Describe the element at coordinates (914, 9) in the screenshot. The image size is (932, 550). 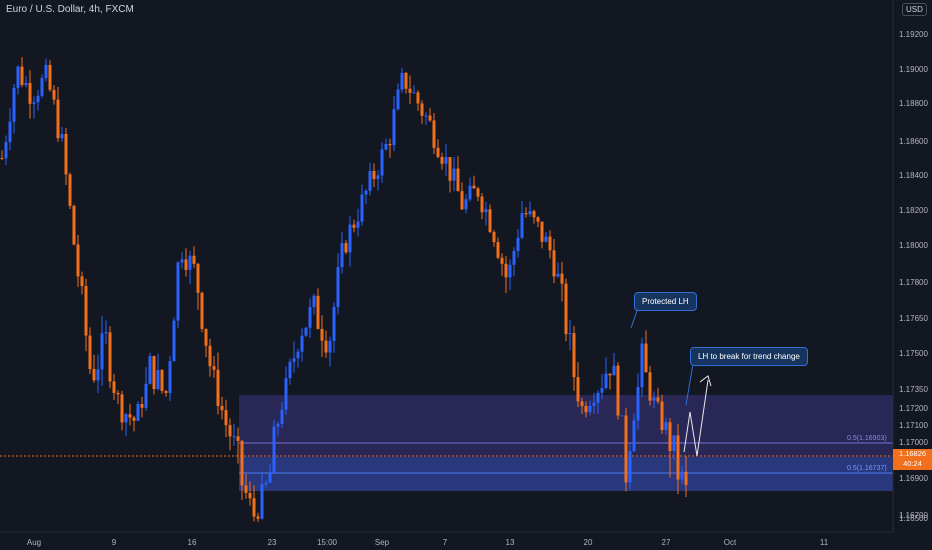
I see `currency-button: USD` at that location.